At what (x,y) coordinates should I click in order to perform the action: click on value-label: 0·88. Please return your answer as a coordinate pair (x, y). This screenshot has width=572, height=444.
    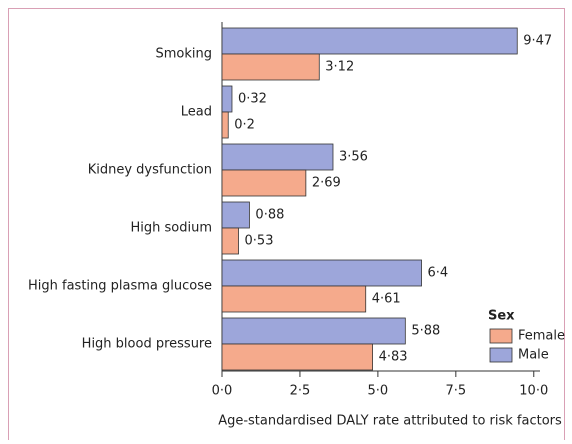
    Looking at the image, I should click on (269, 215).